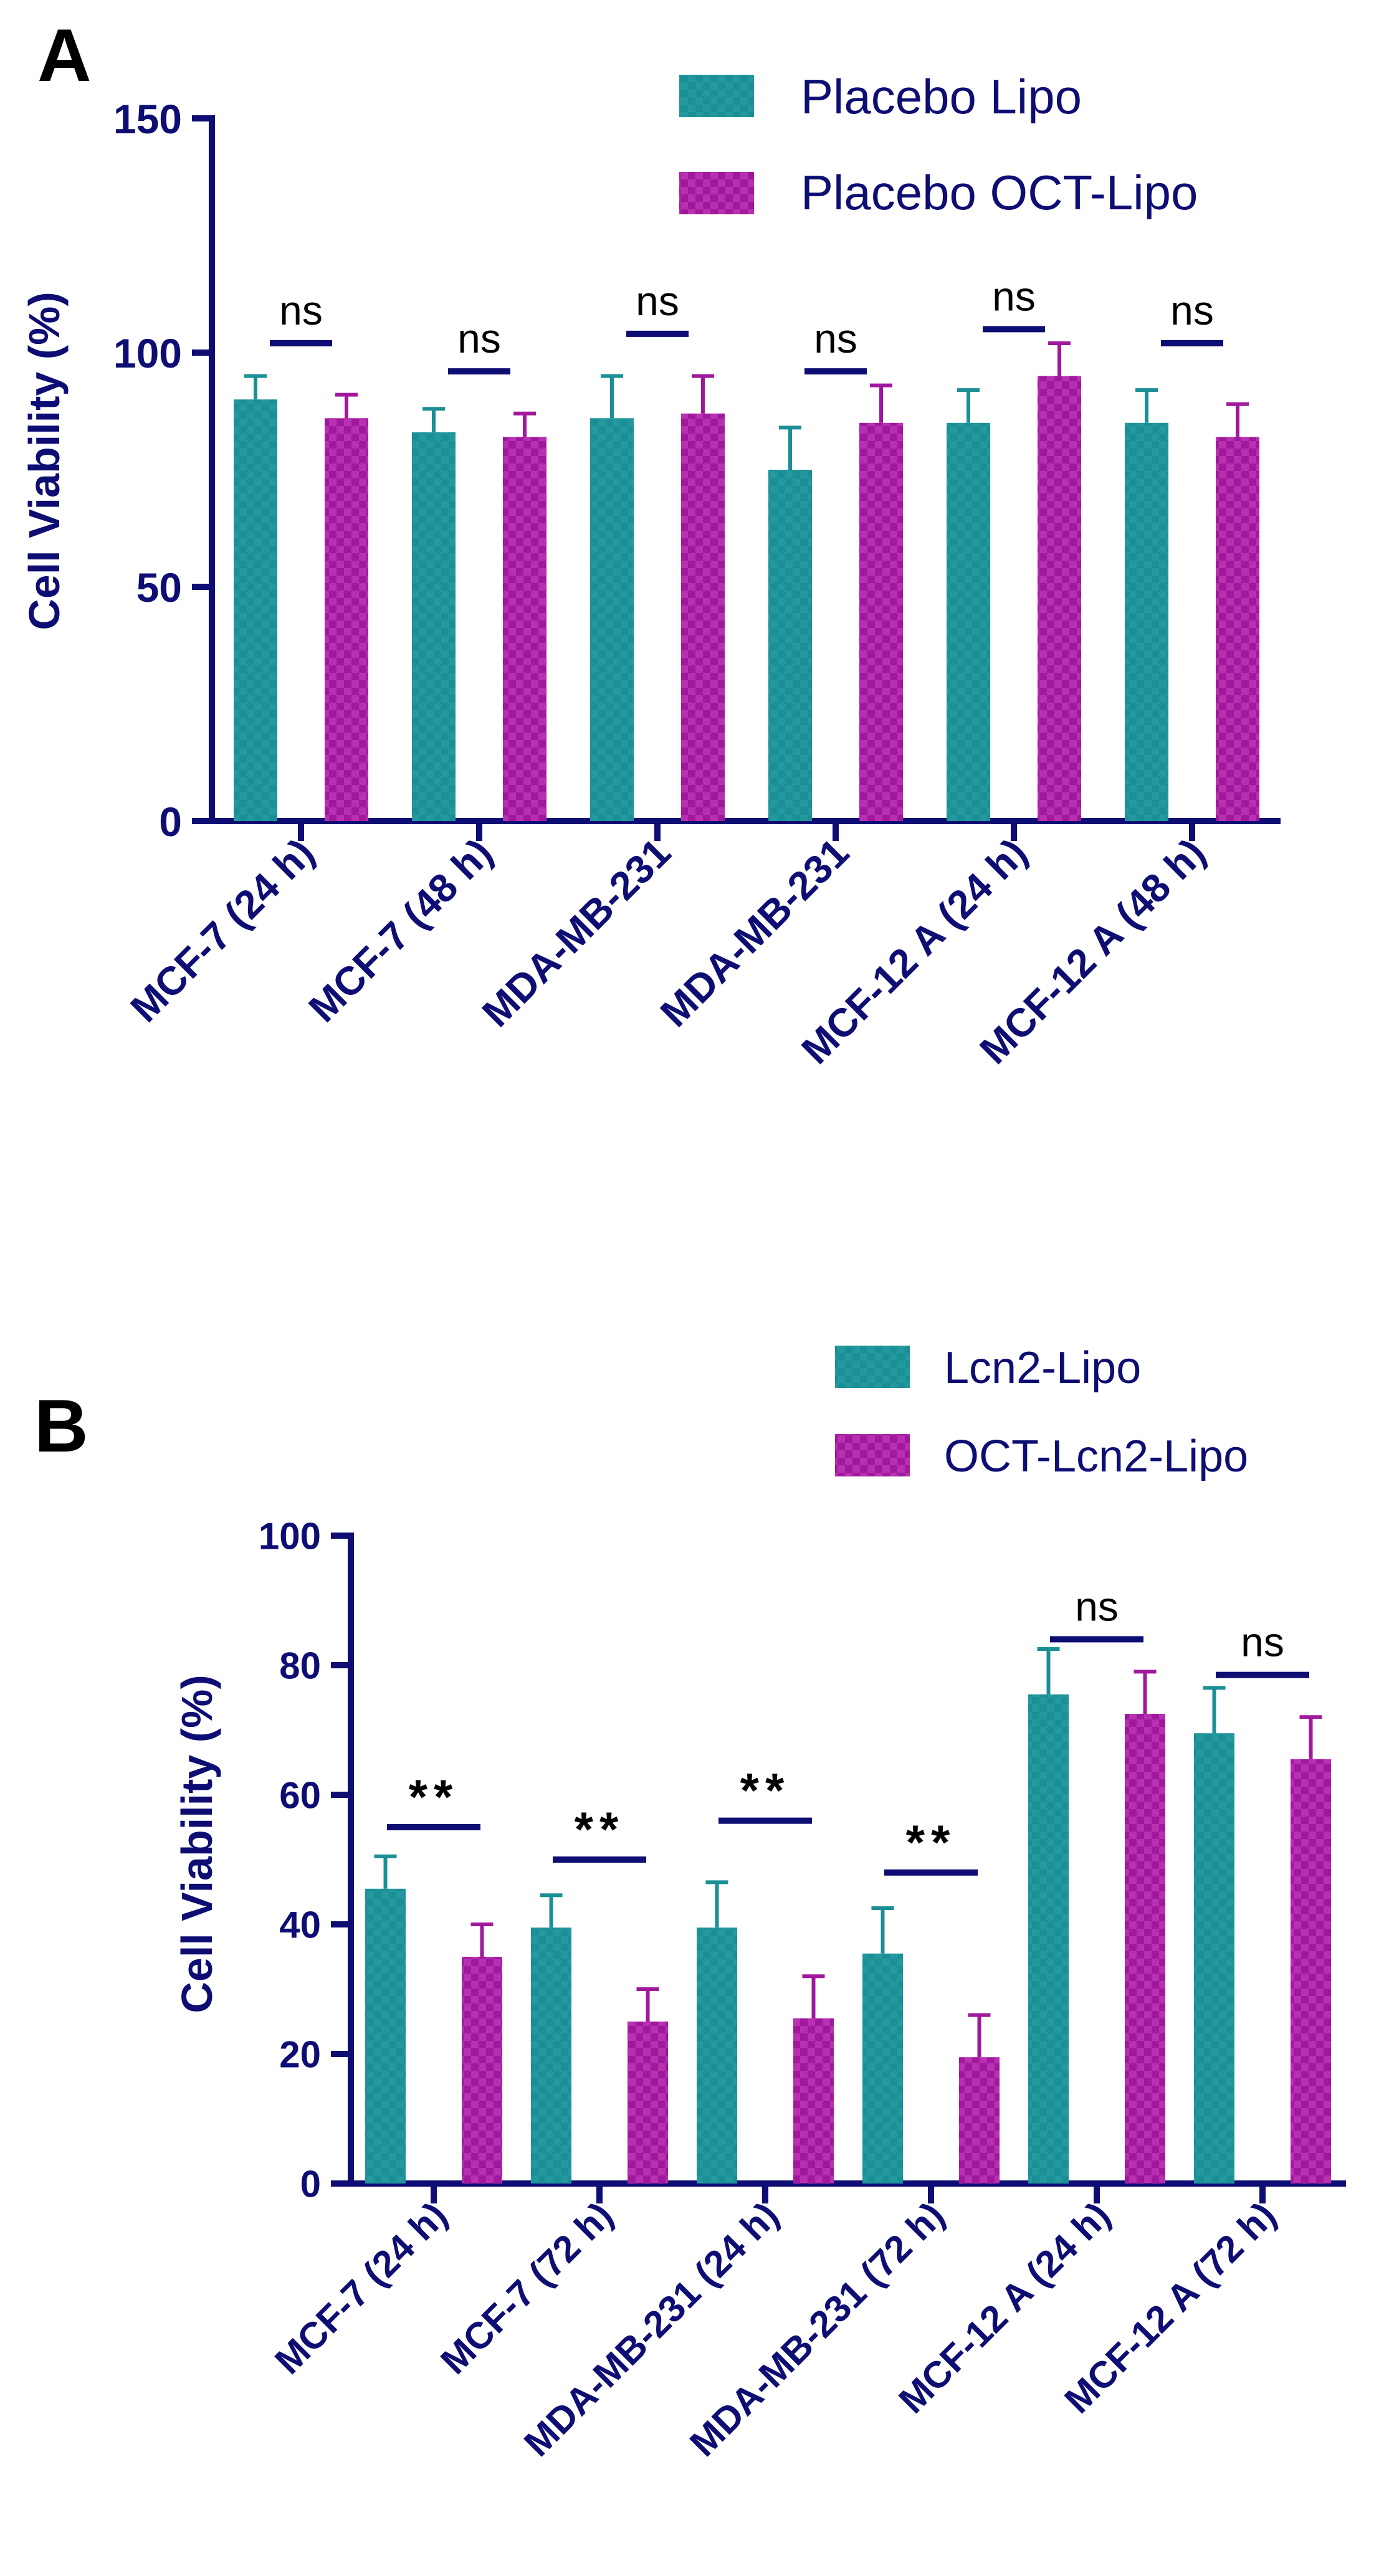 This screenshot has width=1389, height=2576. Describe the element at coordinates (747, 581) in the screenshot. I see `panel-a-bars` at that location.